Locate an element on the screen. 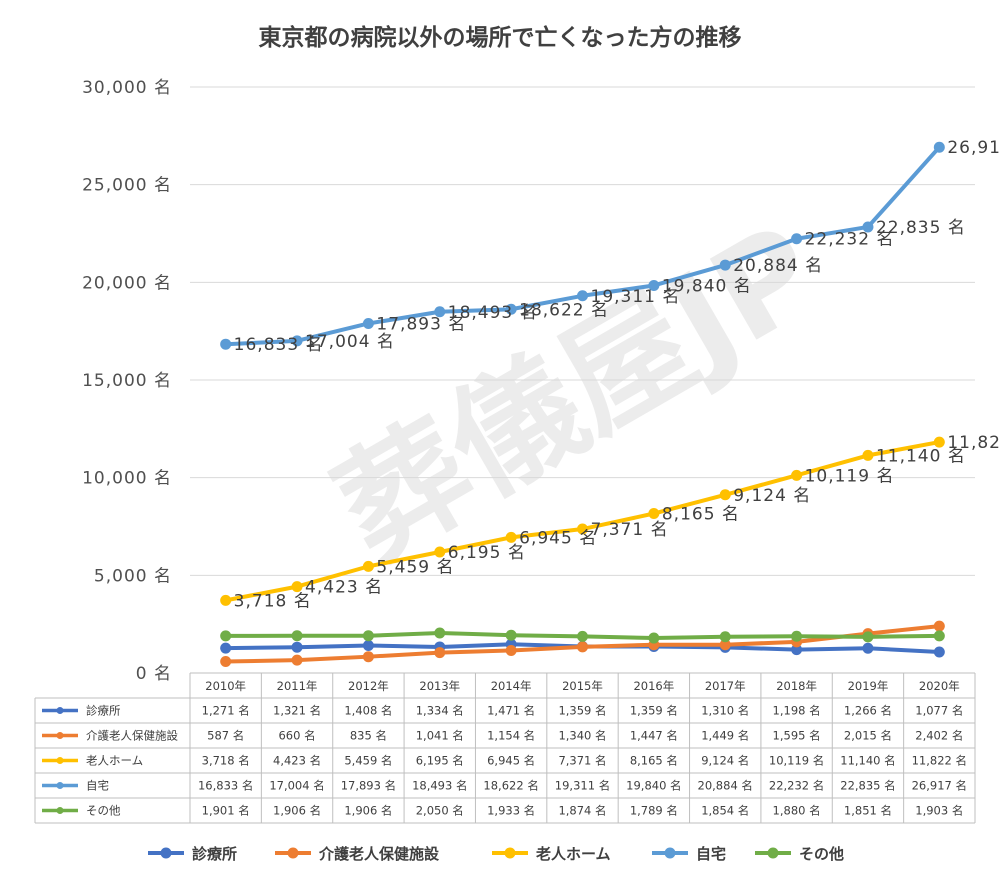 The width and height of the screenshot is (1000, 885). table-header-cell: 2012年 is located at coordinates (368, 686).